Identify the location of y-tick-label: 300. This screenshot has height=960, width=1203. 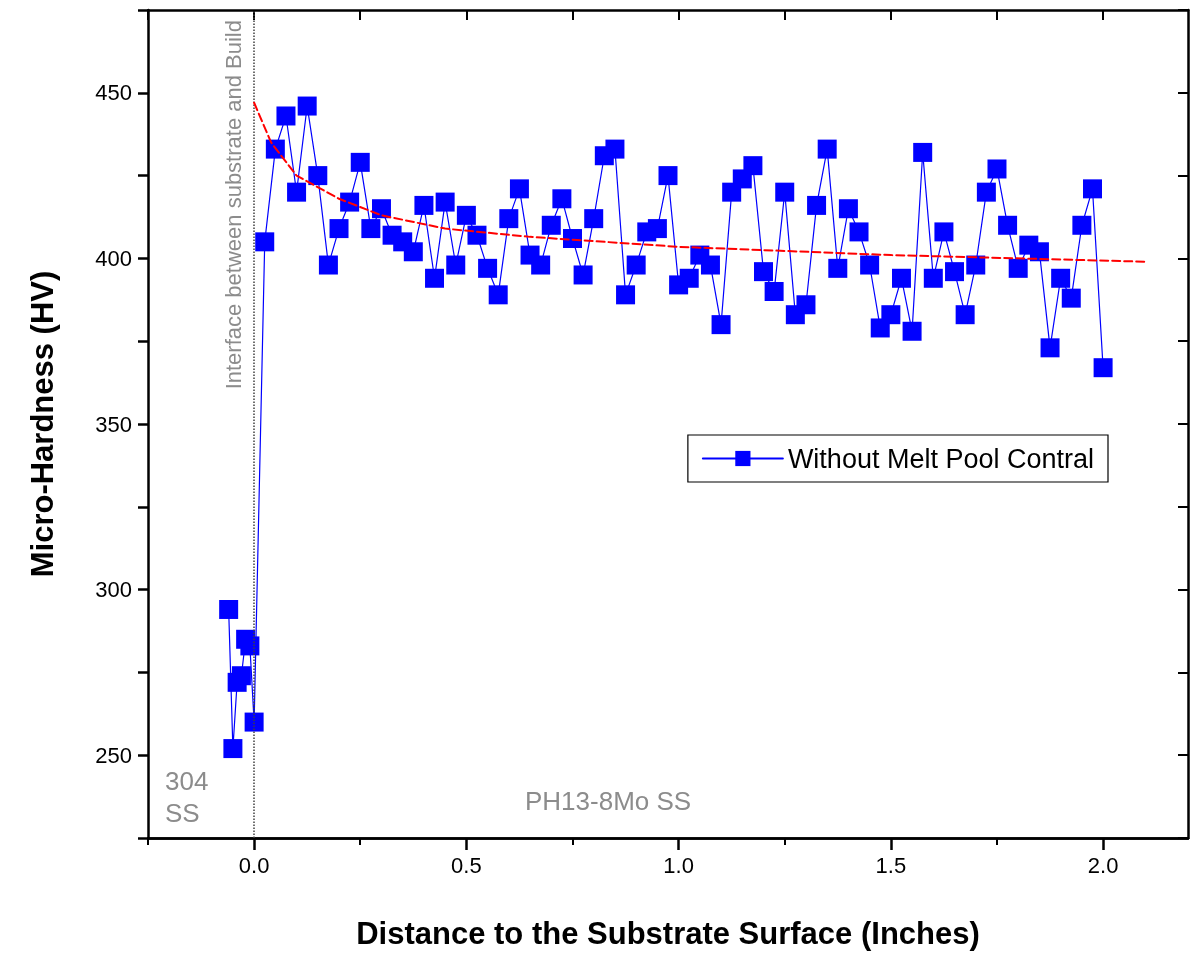
(113, 590).